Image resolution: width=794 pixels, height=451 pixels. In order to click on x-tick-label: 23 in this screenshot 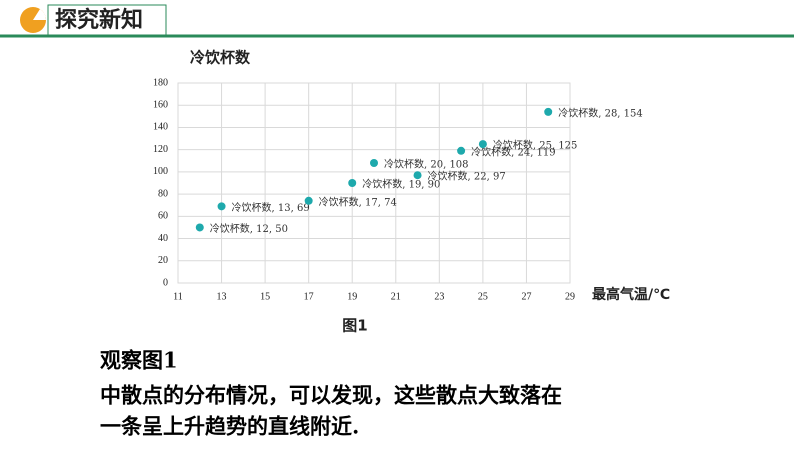, I will do `click(439, 296)`.